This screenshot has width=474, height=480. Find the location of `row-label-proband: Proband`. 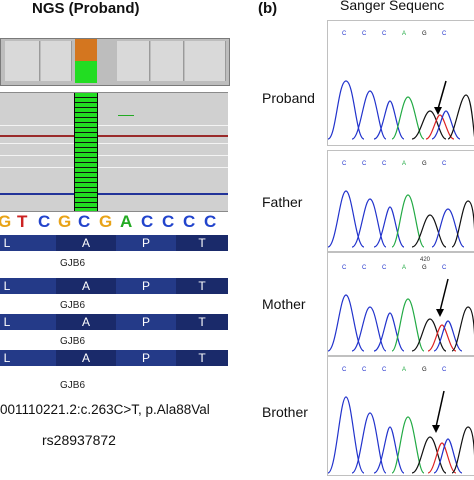

row-label-proband: Proband is located at coordinates (288, 98).